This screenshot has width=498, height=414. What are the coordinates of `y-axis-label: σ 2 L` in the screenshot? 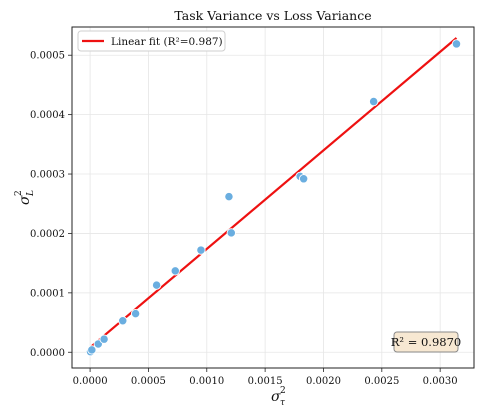 It's located at (25, 197).